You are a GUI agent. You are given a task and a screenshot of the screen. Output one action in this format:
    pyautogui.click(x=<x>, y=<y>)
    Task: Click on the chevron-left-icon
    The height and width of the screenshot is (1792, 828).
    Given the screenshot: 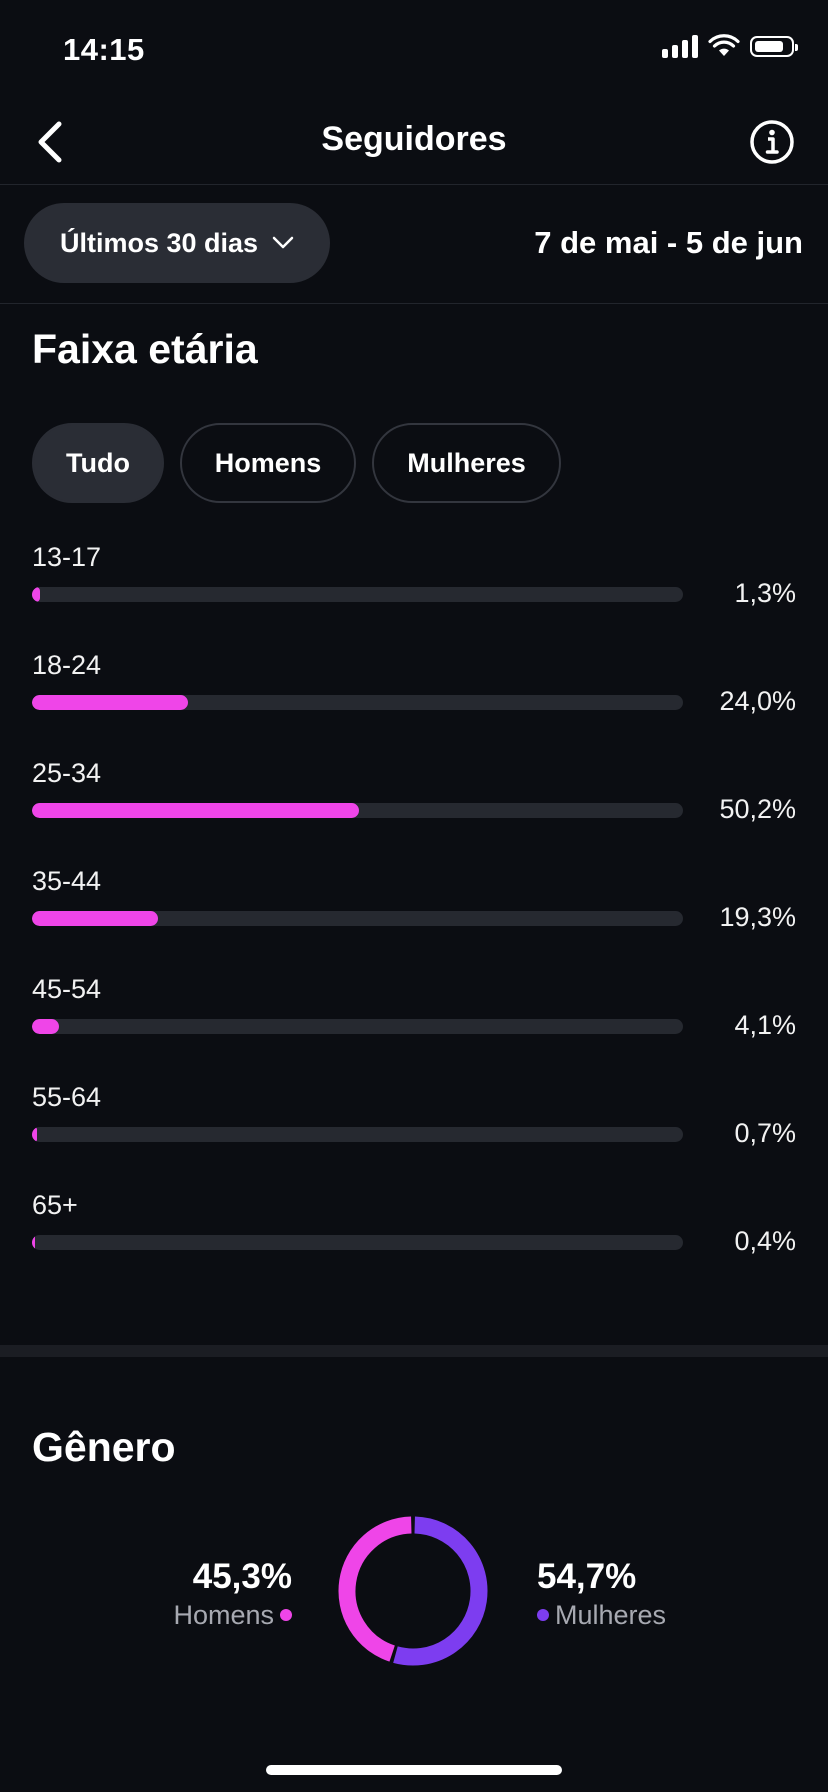 What is the action you would take?
    pyautogui.click(x=50, y=142)
    